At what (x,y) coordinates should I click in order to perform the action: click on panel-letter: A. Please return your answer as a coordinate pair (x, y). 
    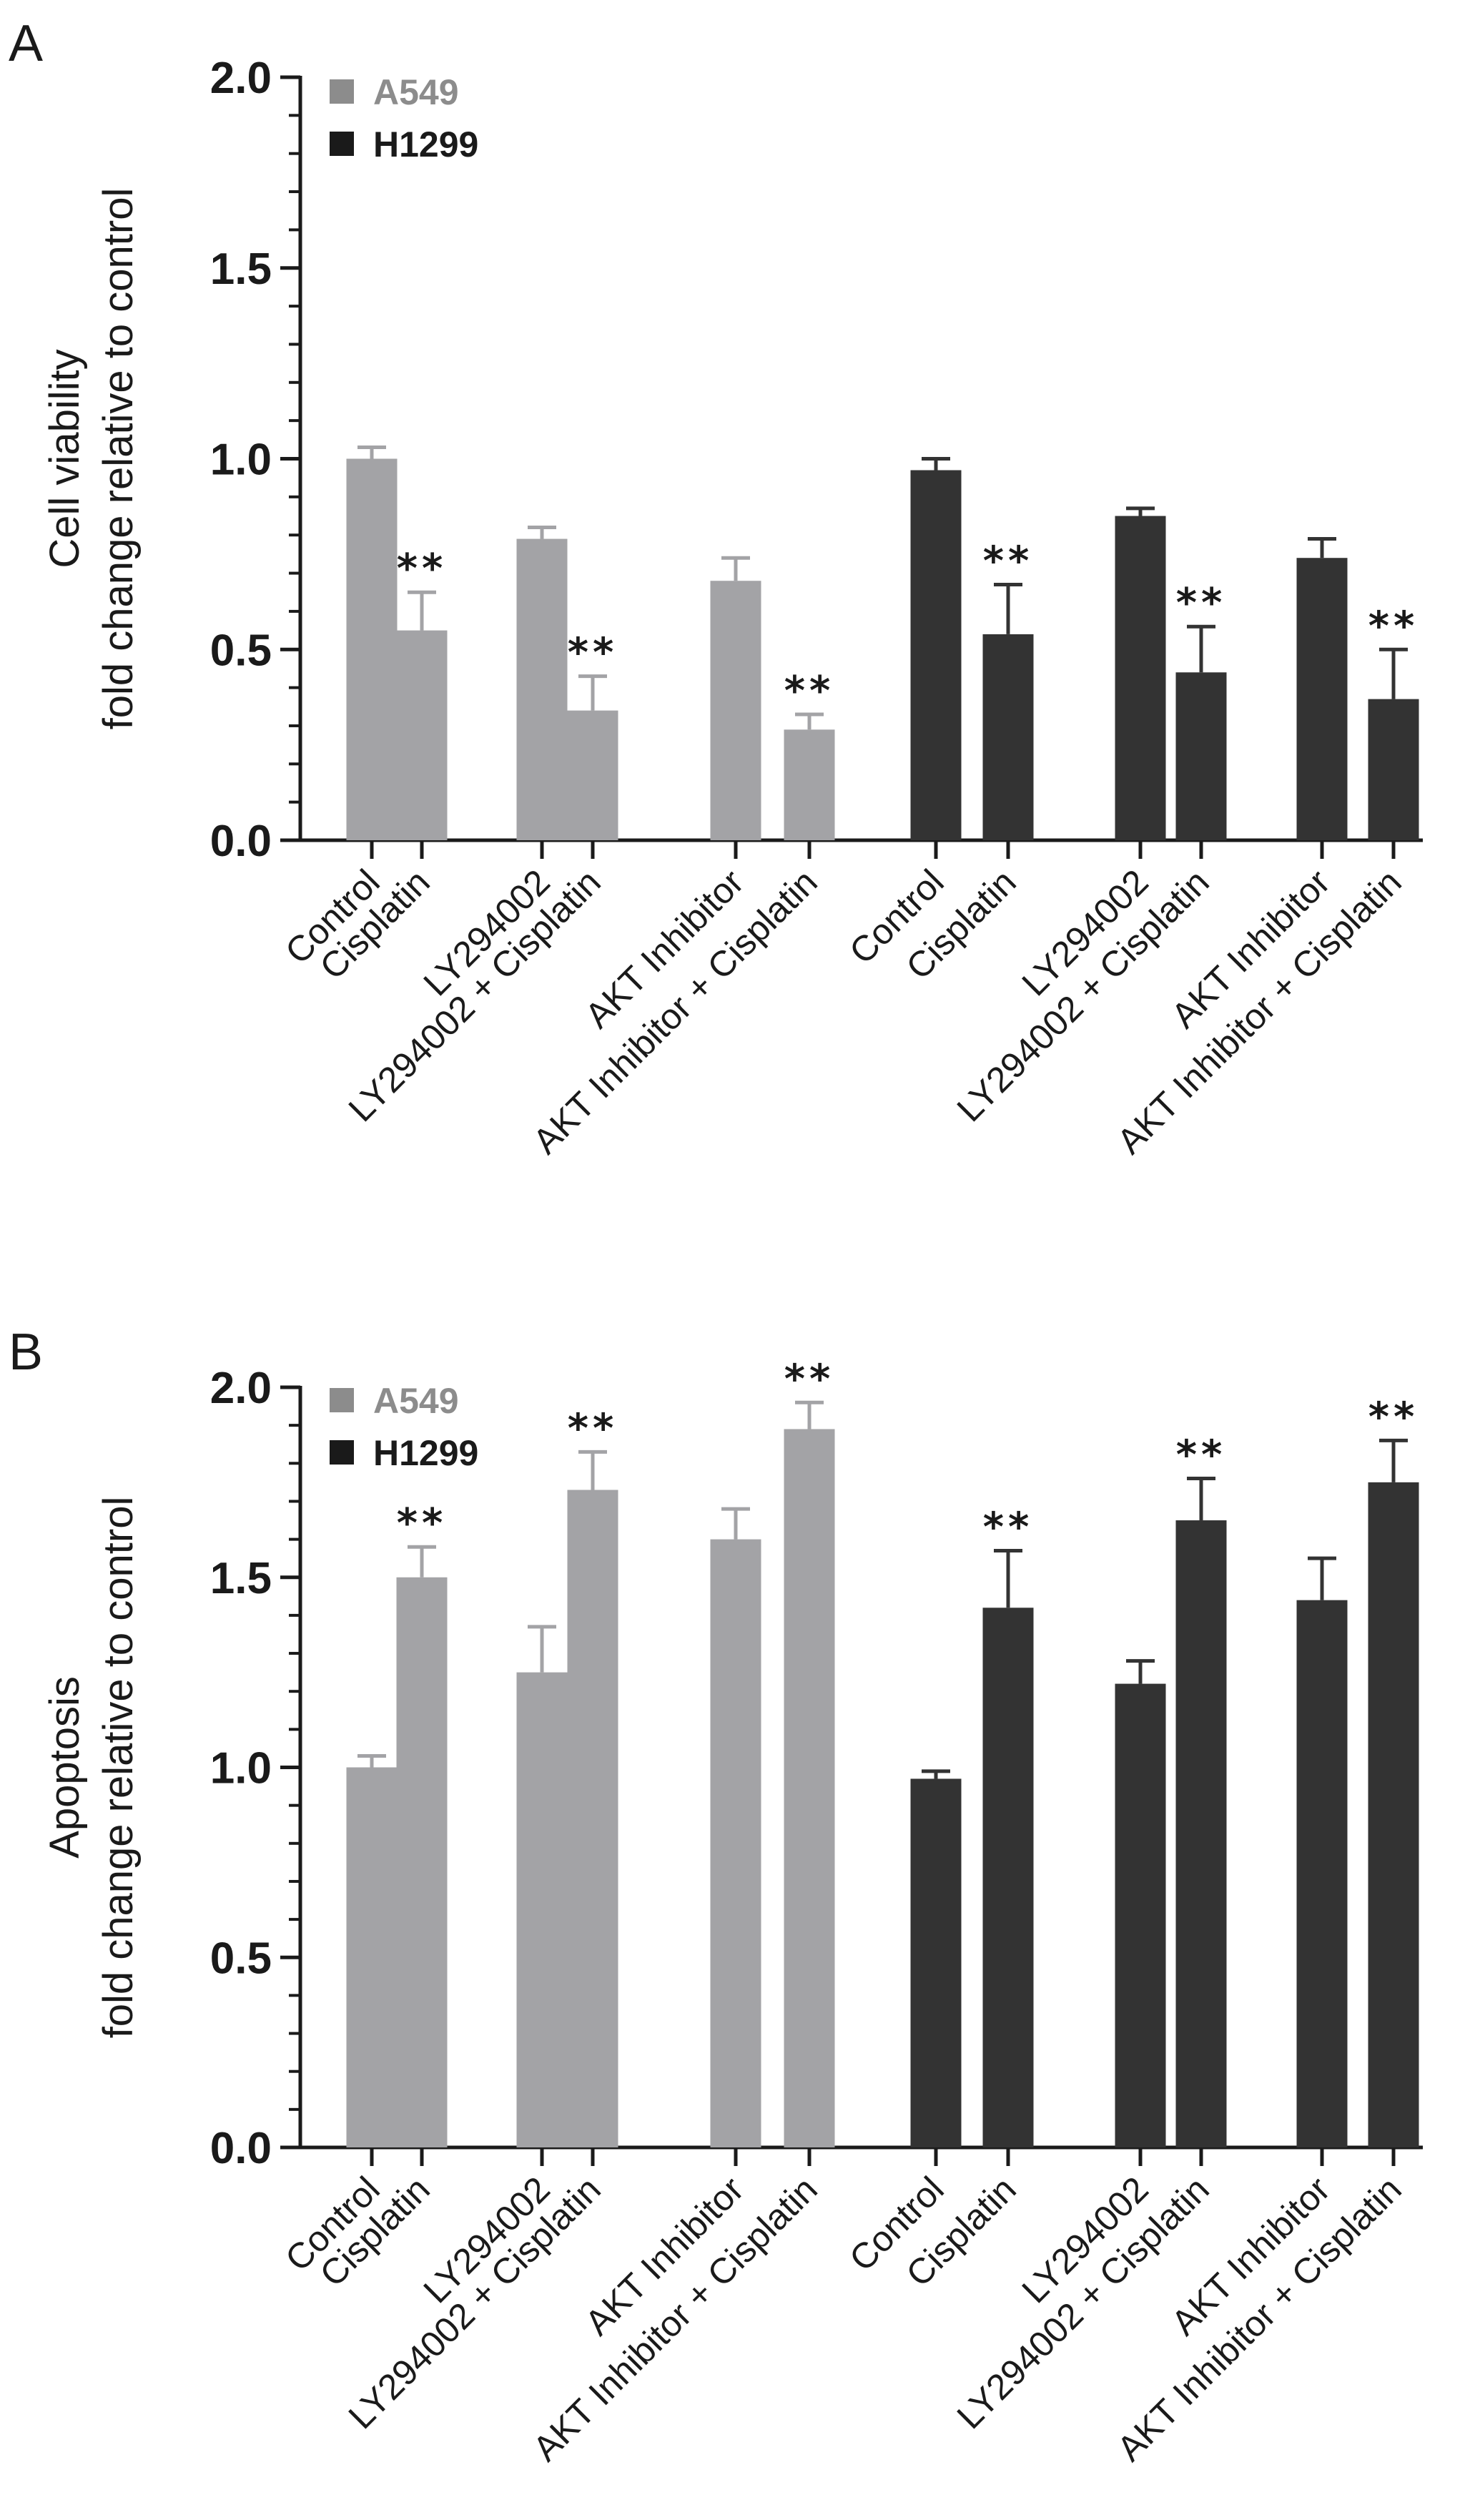
    Looking at the image, I should click on (26, 43).